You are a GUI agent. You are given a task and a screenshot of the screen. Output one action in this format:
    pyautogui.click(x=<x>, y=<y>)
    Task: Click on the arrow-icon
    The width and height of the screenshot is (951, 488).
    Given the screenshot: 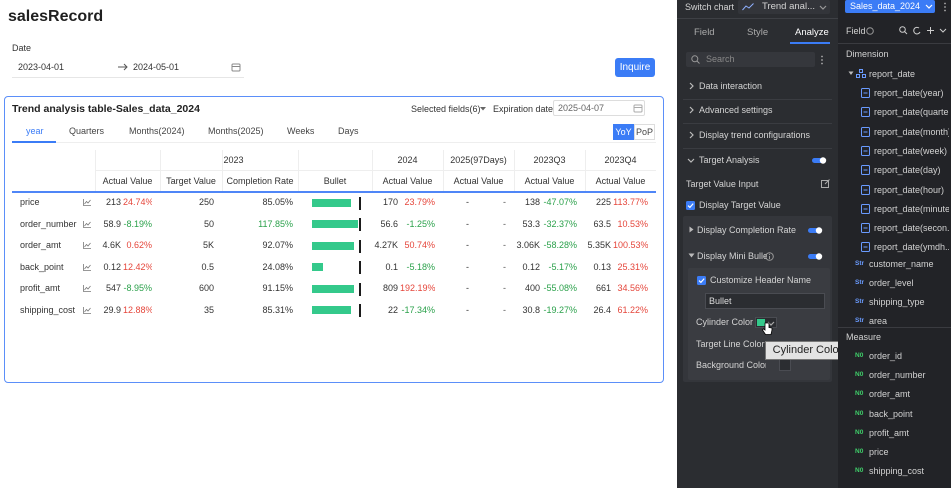 What is the action you would take?
    pyautogui.click(x=123, y=67)
    